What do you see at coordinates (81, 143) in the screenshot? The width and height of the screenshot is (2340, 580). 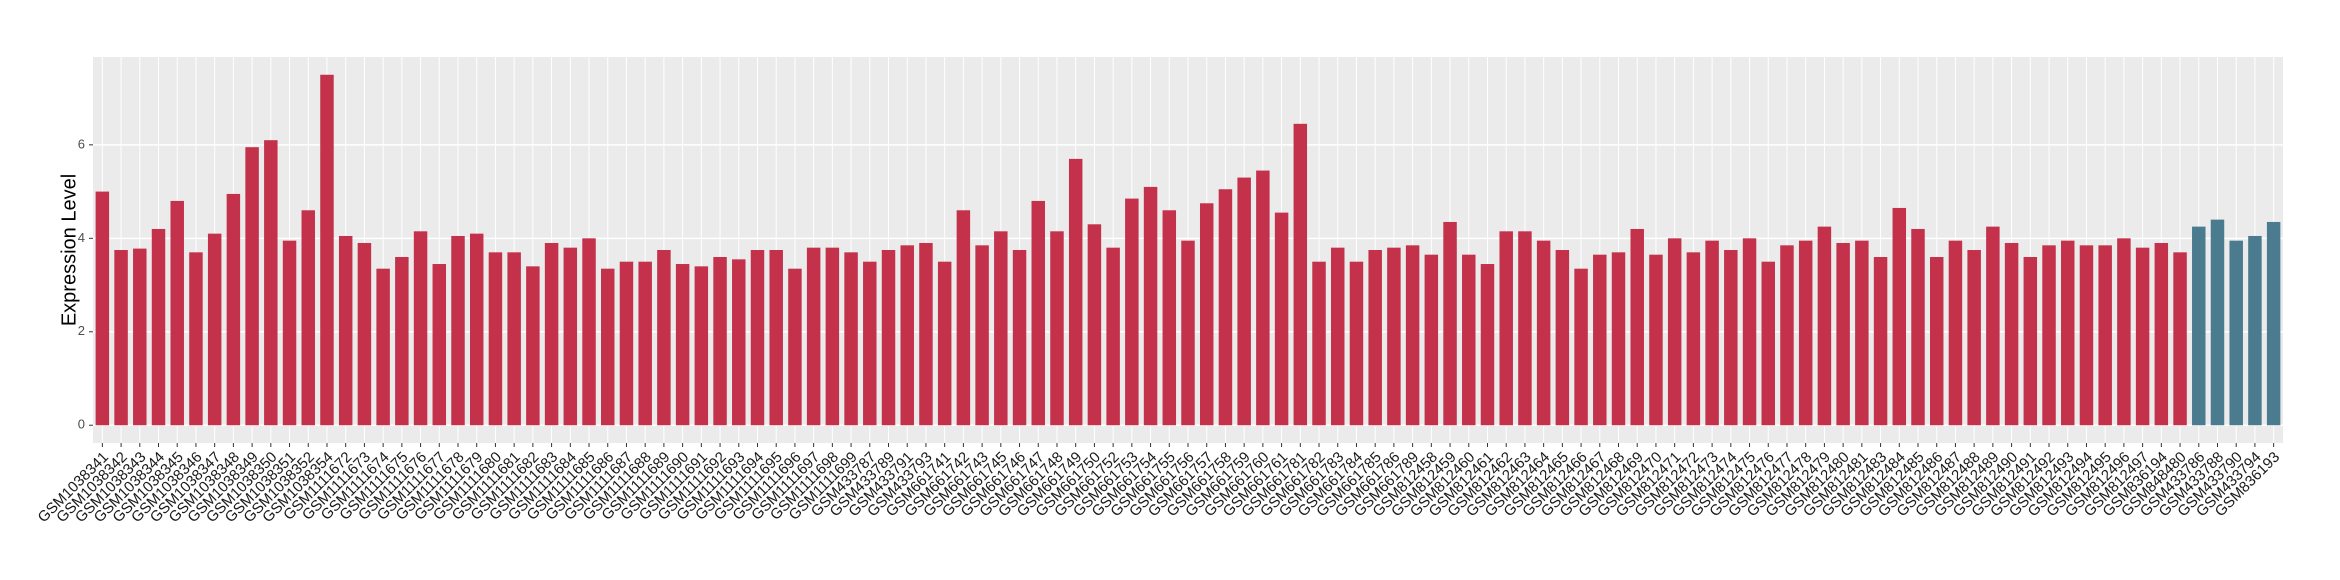 I see `y-tick-label: 6` at bounding box center [81, 143].